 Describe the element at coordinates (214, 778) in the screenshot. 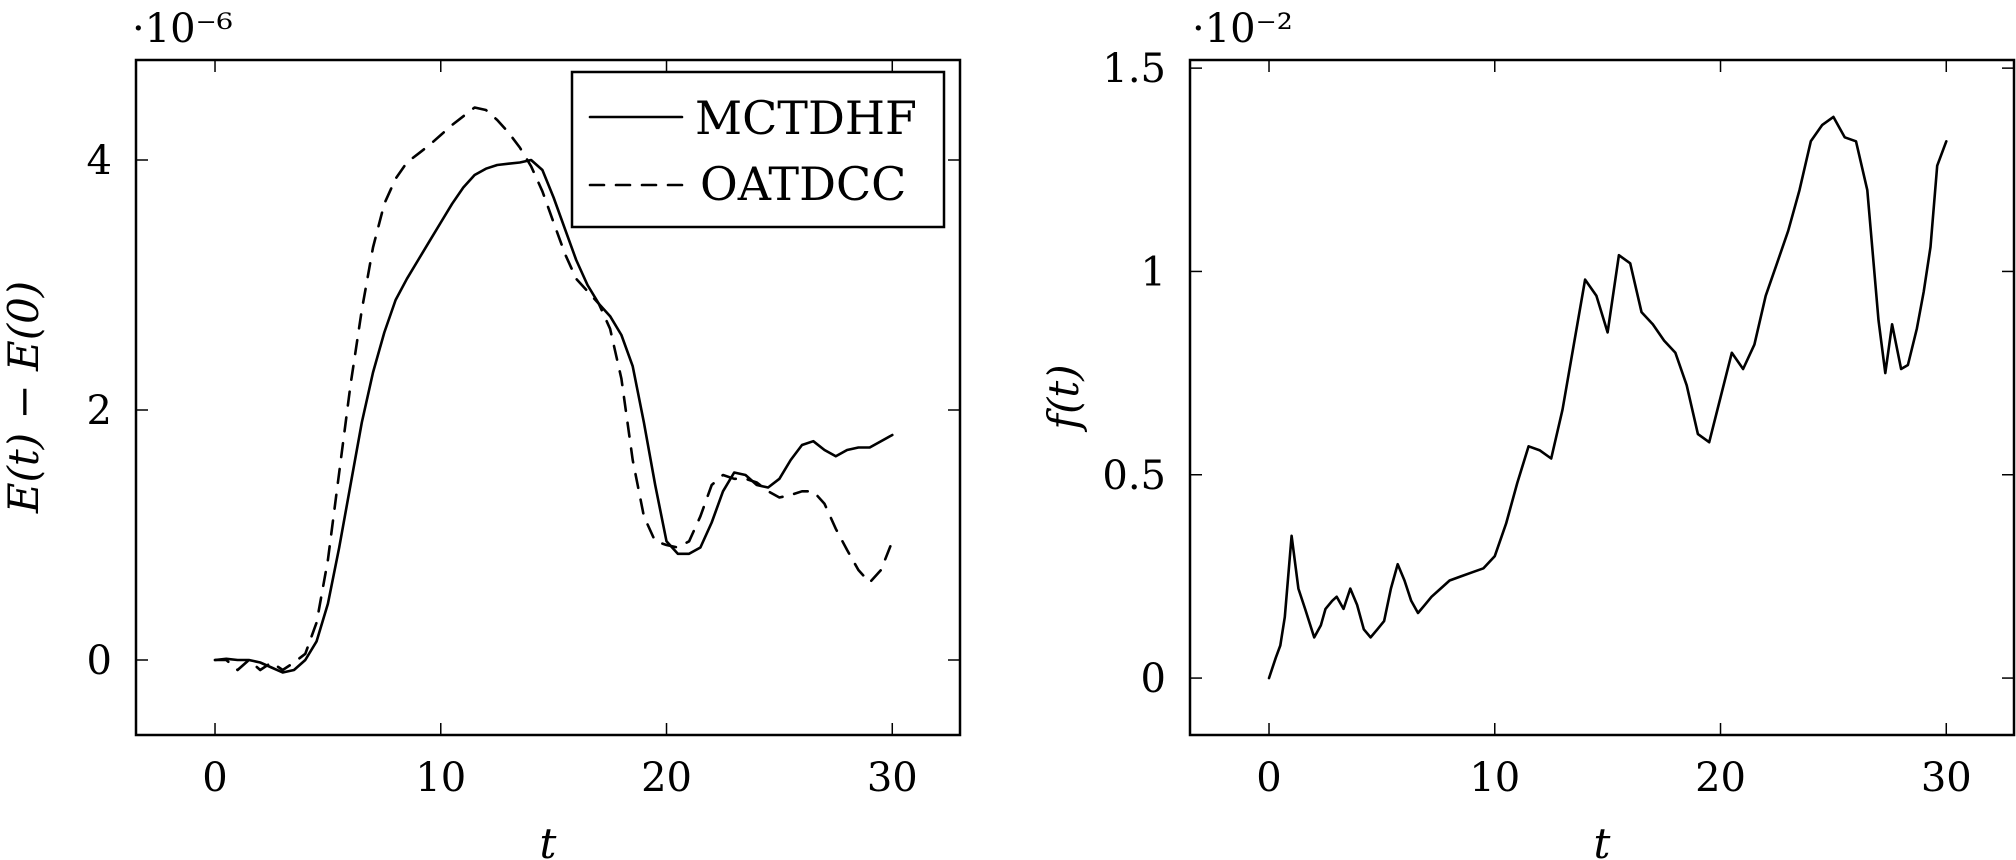

I see `left-x-tick-label: 0` at that location.